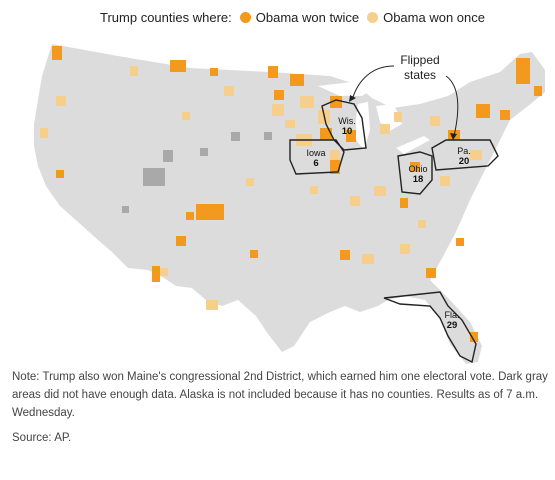  I want to click on electoral-votes-ohio: 18, so click(418, 179).